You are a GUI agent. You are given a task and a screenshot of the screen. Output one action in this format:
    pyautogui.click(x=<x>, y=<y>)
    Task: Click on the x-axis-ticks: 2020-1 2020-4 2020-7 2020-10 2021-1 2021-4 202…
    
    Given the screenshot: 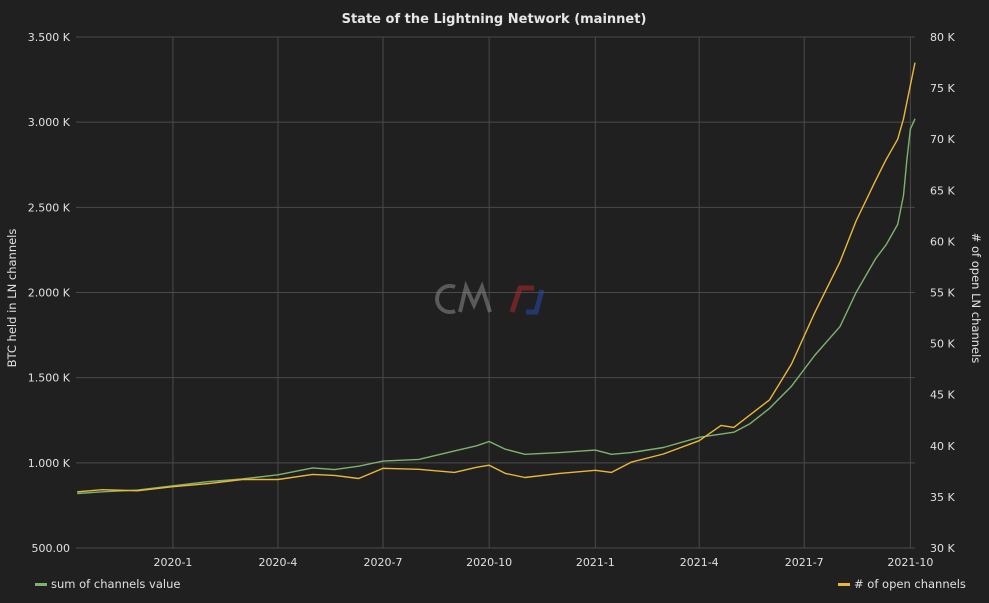 What is the action you would take?
    pyautogui.click(x=543, y=562)
    